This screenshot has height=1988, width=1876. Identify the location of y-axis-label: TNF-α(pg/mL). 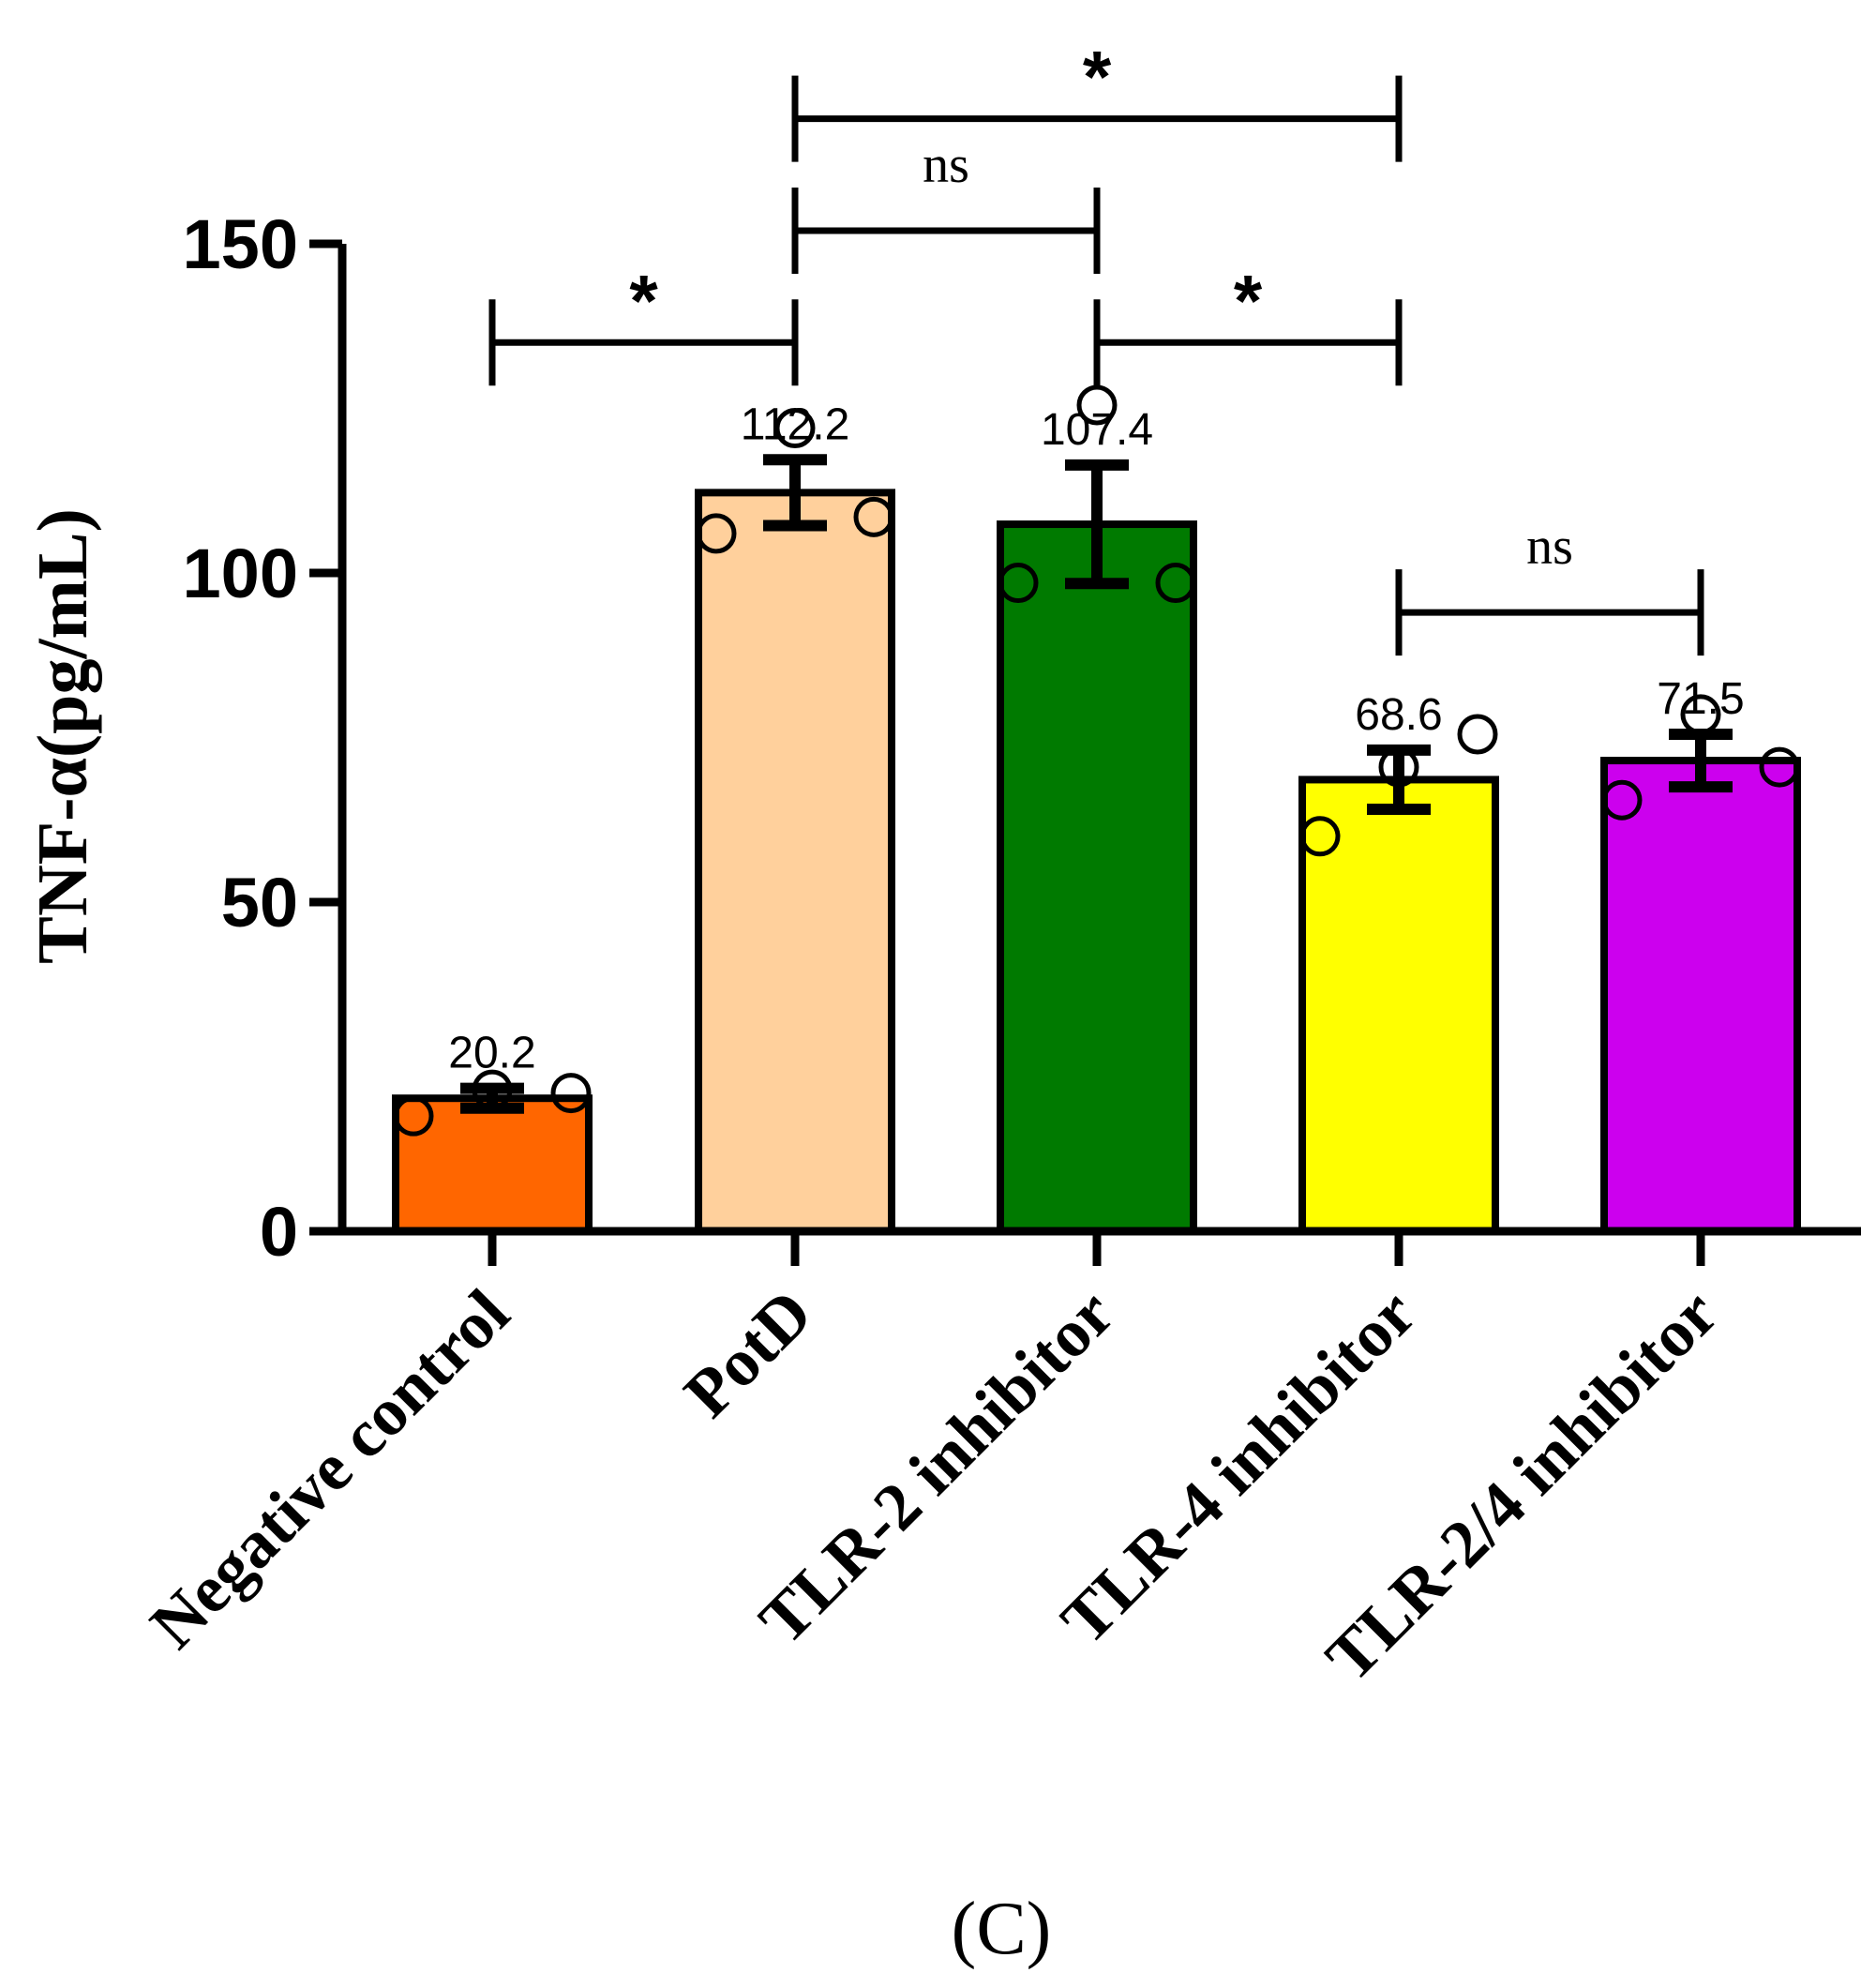
(62, 736).